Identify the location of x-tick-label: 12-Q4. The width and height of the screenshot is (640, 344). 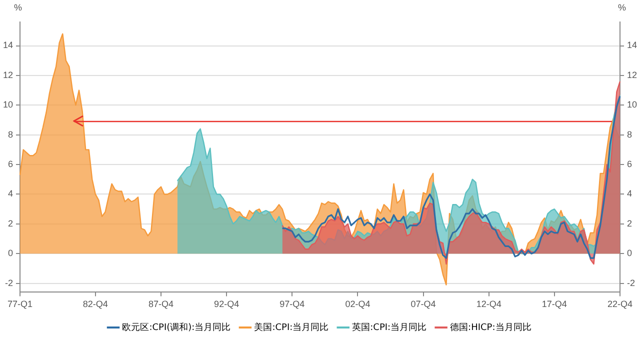
(489, 304).